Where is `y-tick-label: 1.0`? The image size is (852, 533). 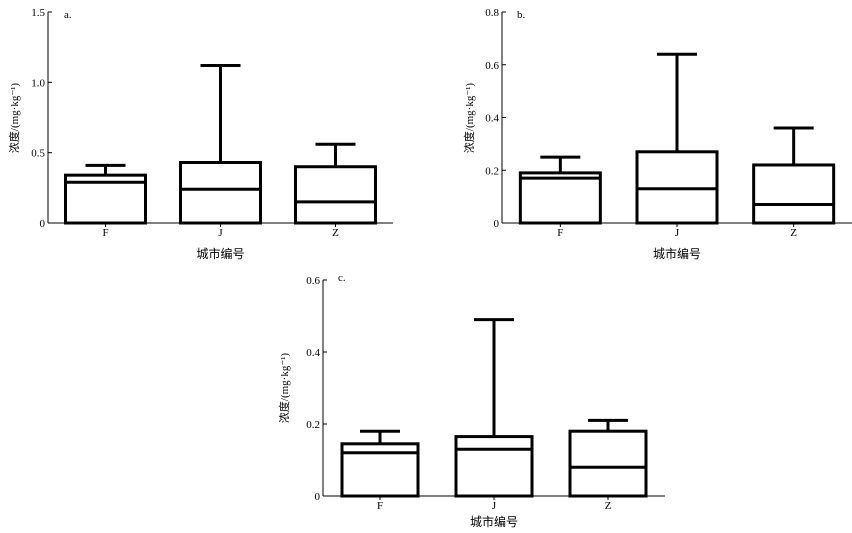 y-tick-label: 1.0 is located at coordinates (38, 83).